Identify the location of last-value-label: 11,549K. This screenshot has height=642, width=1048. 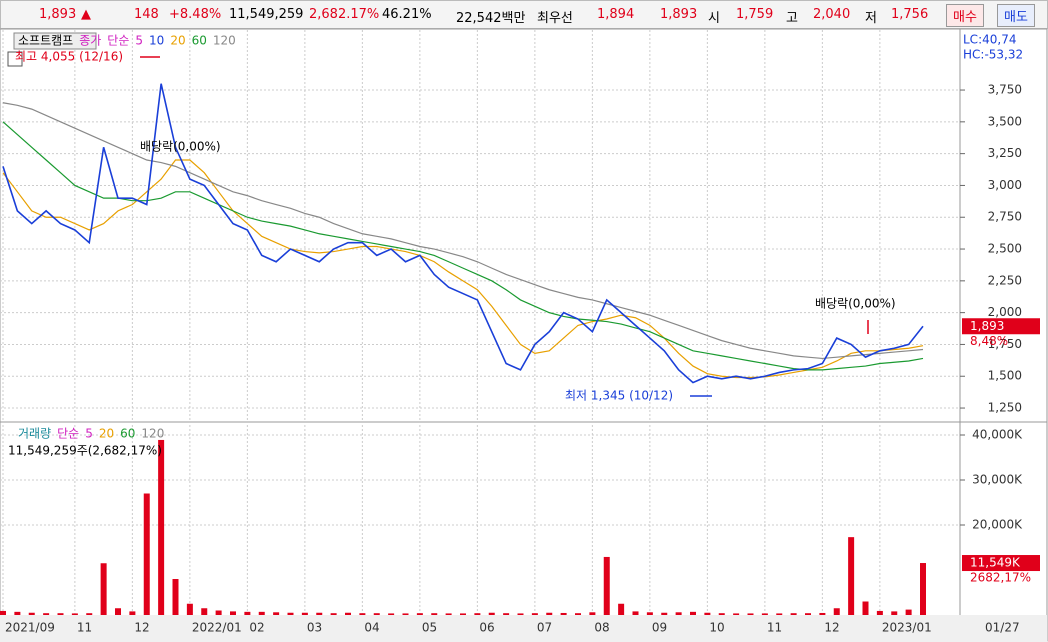
(995, 563).